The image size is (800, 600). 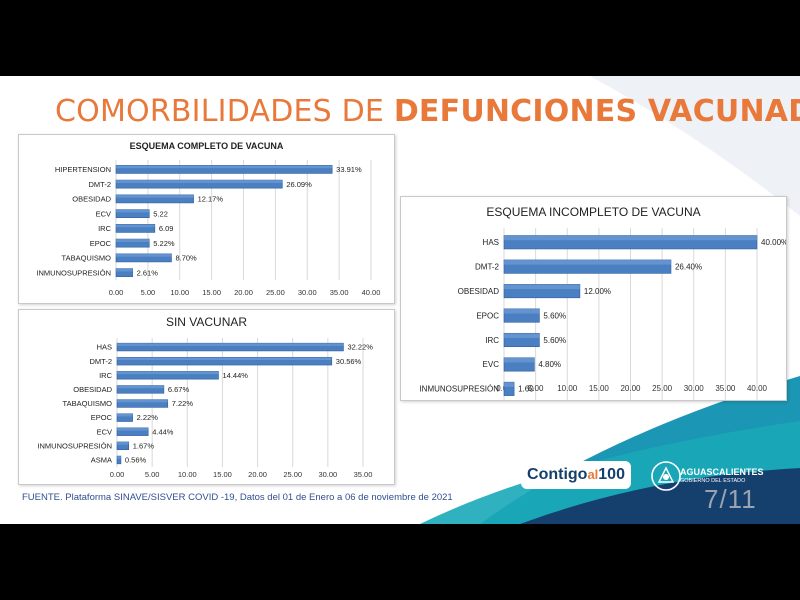 What do you see at coordinates (160, 213) in the screenshot?
I see `data-label: 5.22` at bounding box center [160, 213].